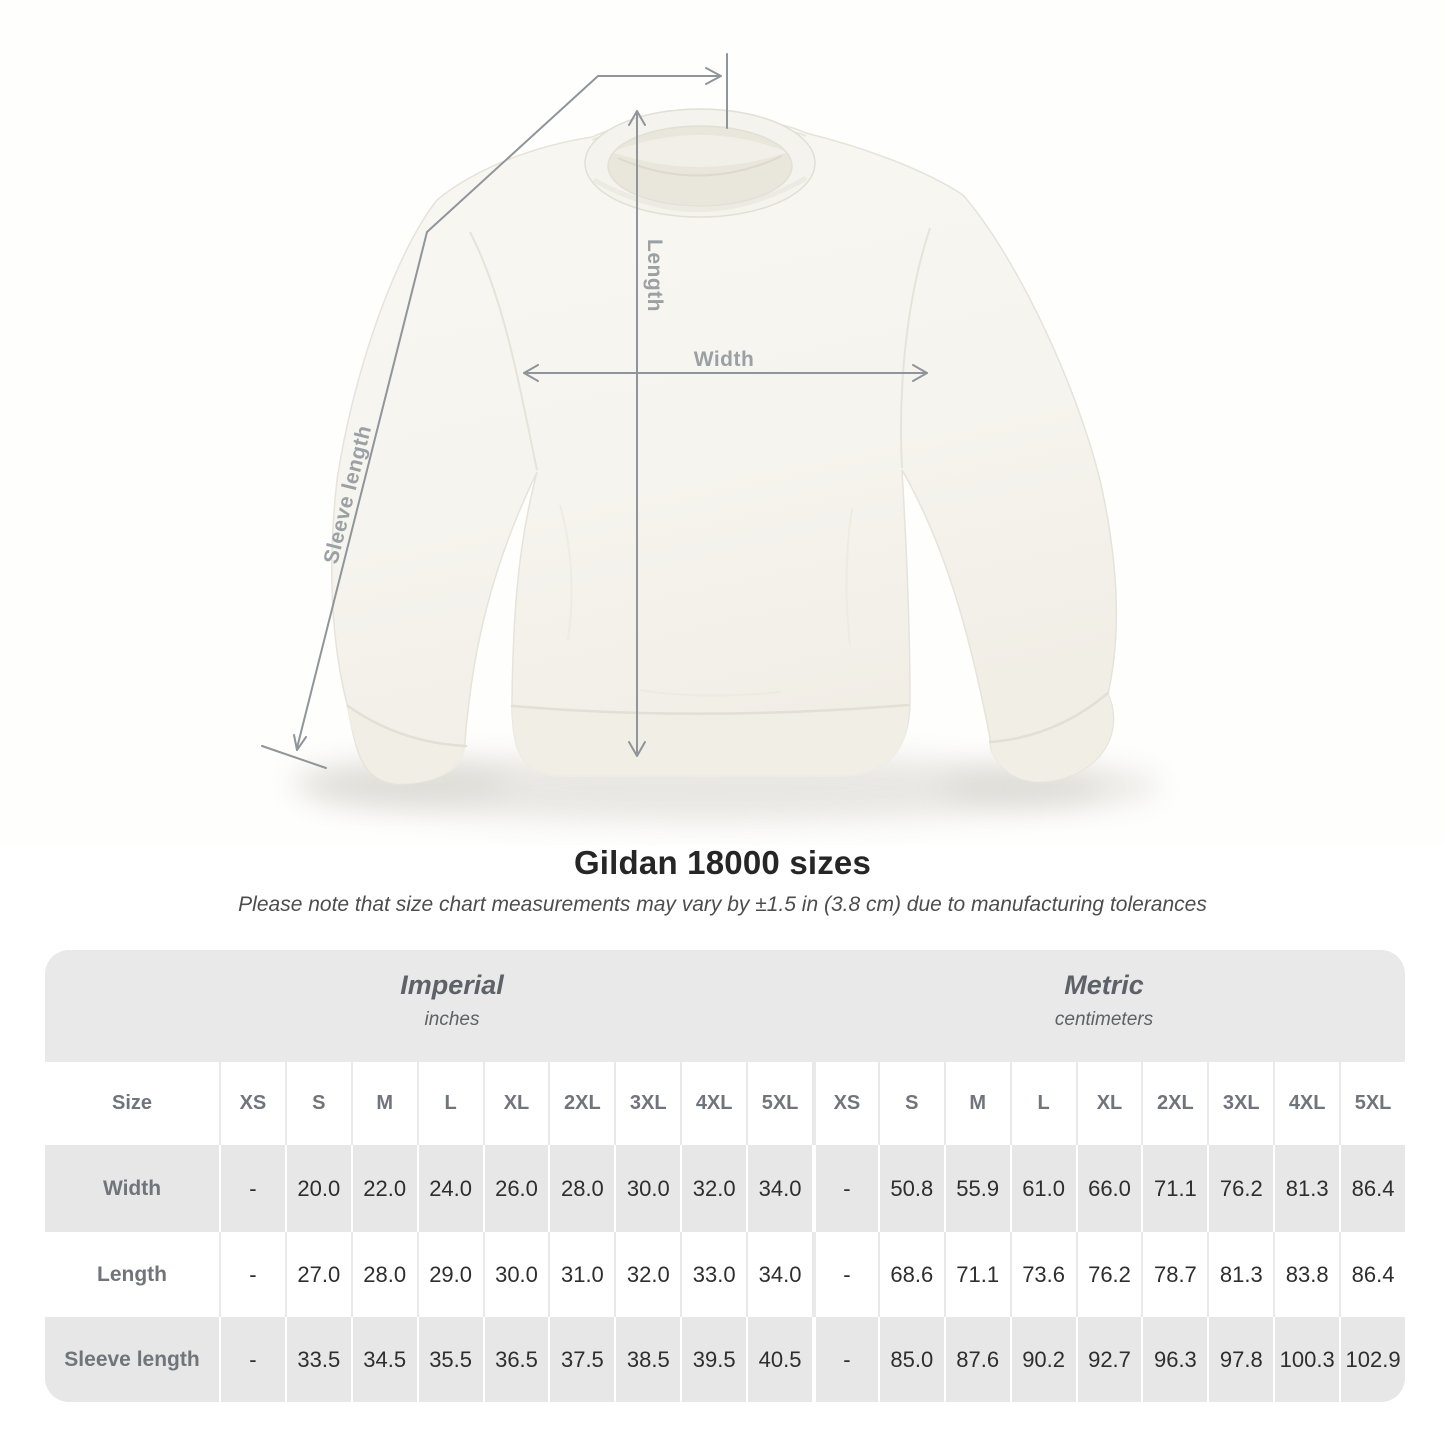 The width and height of the screenshot is (1445, 1445). What do you see at coordinates (1372, 1359) in the screenshot?
I see `metric-value: 102.9` at bounding box center [1372, 1359].